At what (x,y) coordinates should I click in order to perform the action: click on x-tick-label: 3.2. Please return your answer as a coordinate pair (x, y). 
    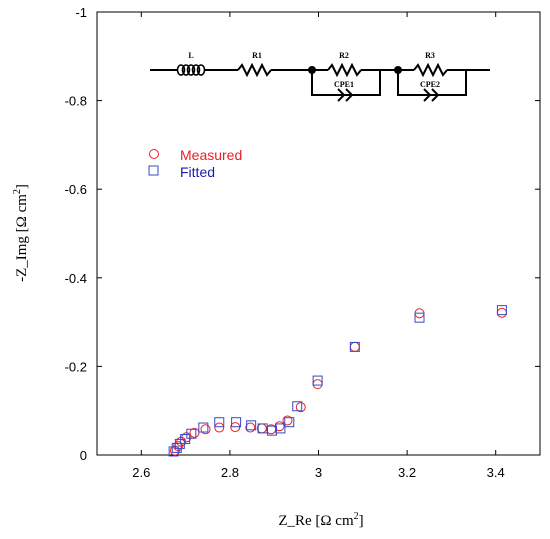
    Looking at the image, I should click on (407, 472).